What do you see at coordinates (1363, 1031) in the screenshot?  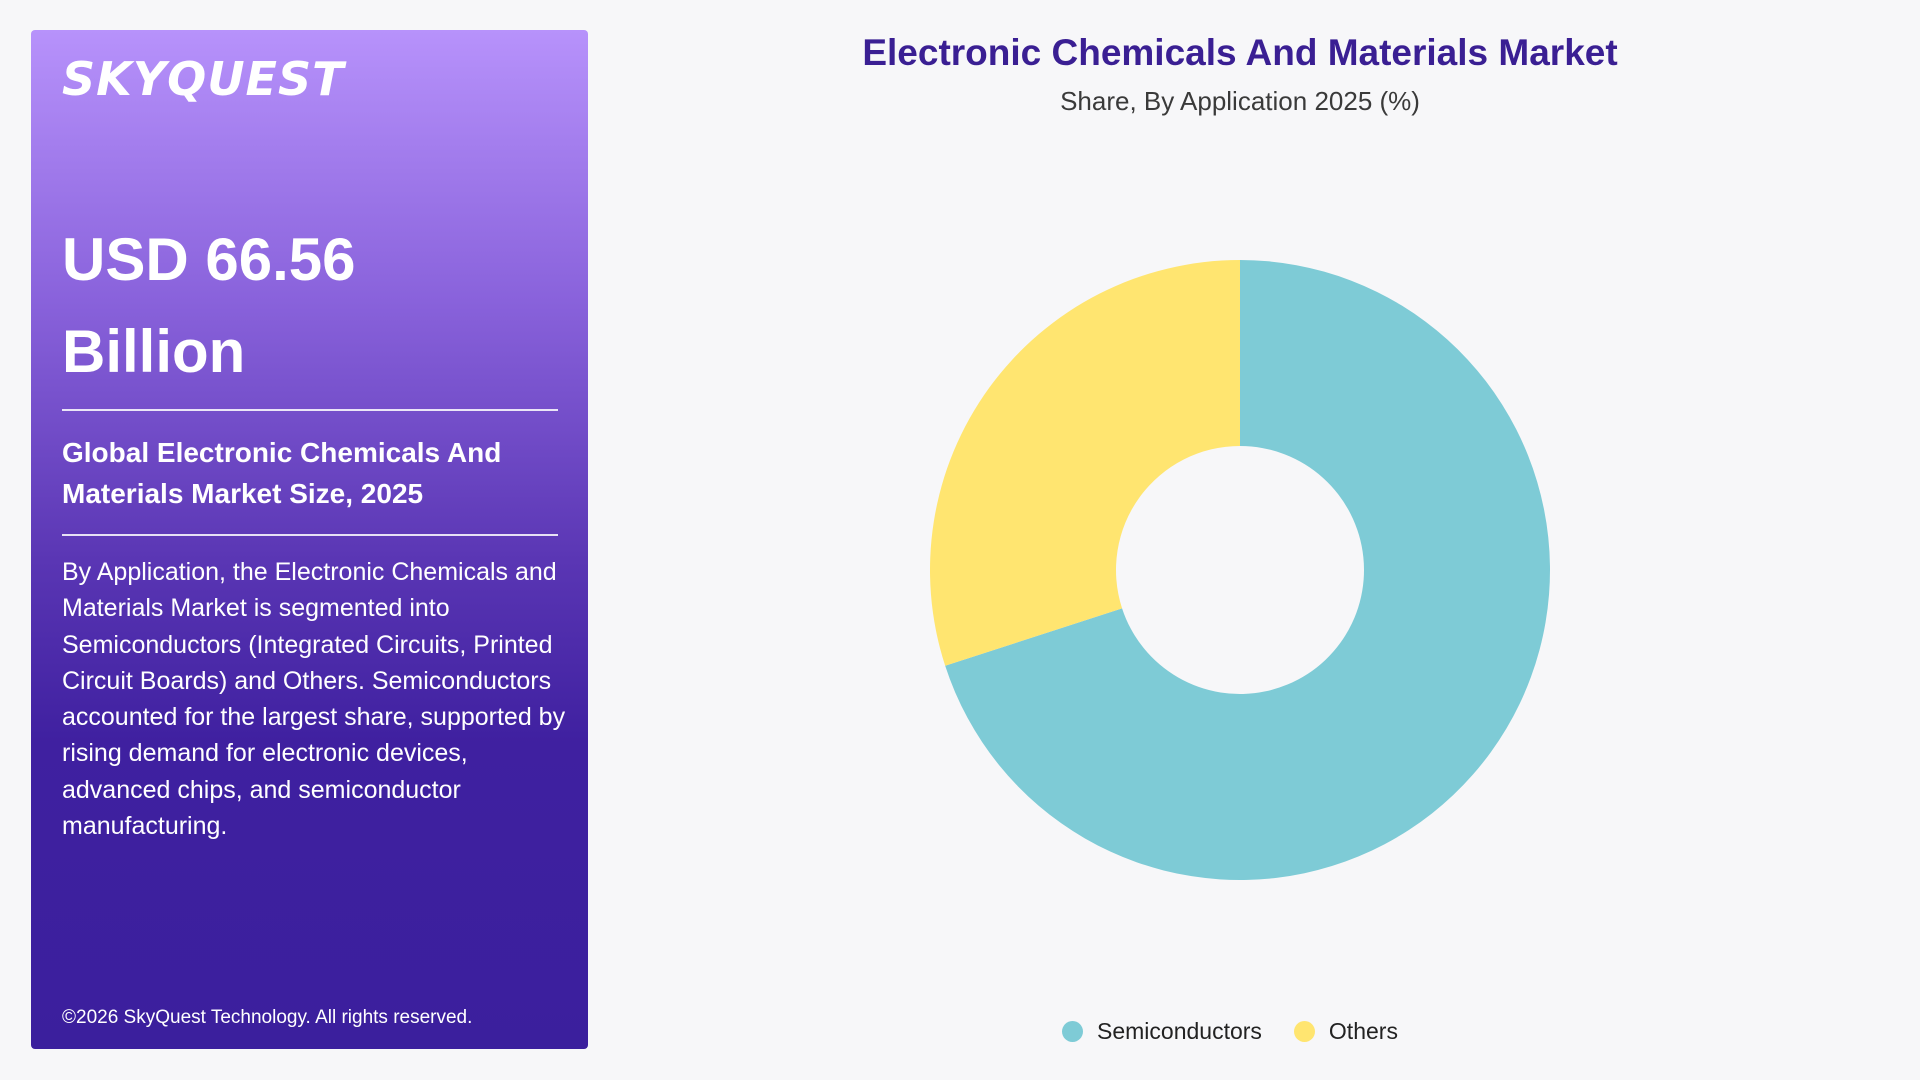 I see `legend-label: Others` at bounding box center [1363, 1031].